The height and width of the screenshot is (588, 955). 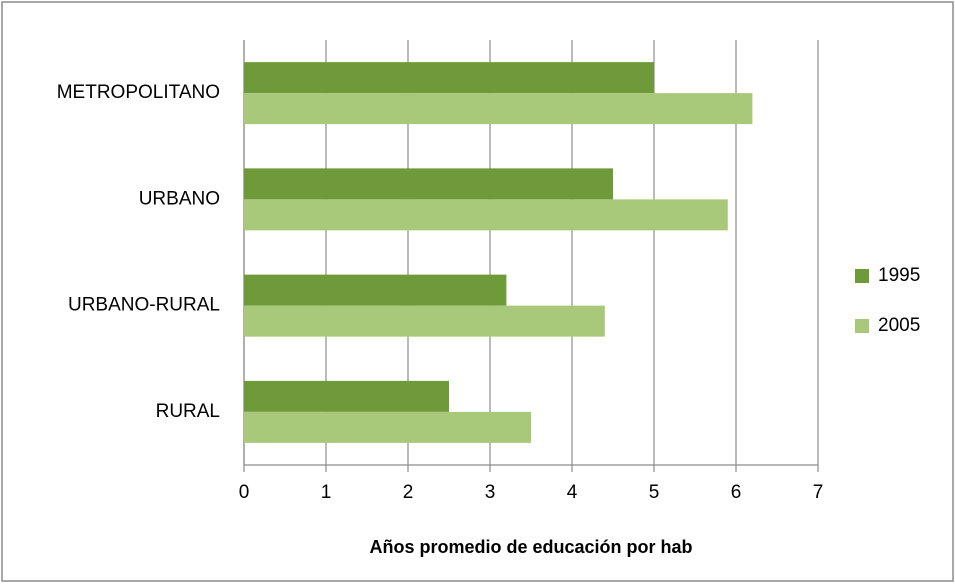 I want to click on x-tick-label: 6, so click(x=736, y=492).